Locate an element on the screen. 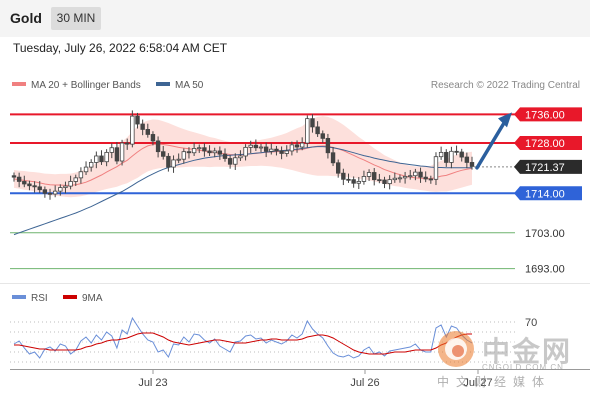  price-label-1693.00: 1693.00 is located at coordinates (545, 270).